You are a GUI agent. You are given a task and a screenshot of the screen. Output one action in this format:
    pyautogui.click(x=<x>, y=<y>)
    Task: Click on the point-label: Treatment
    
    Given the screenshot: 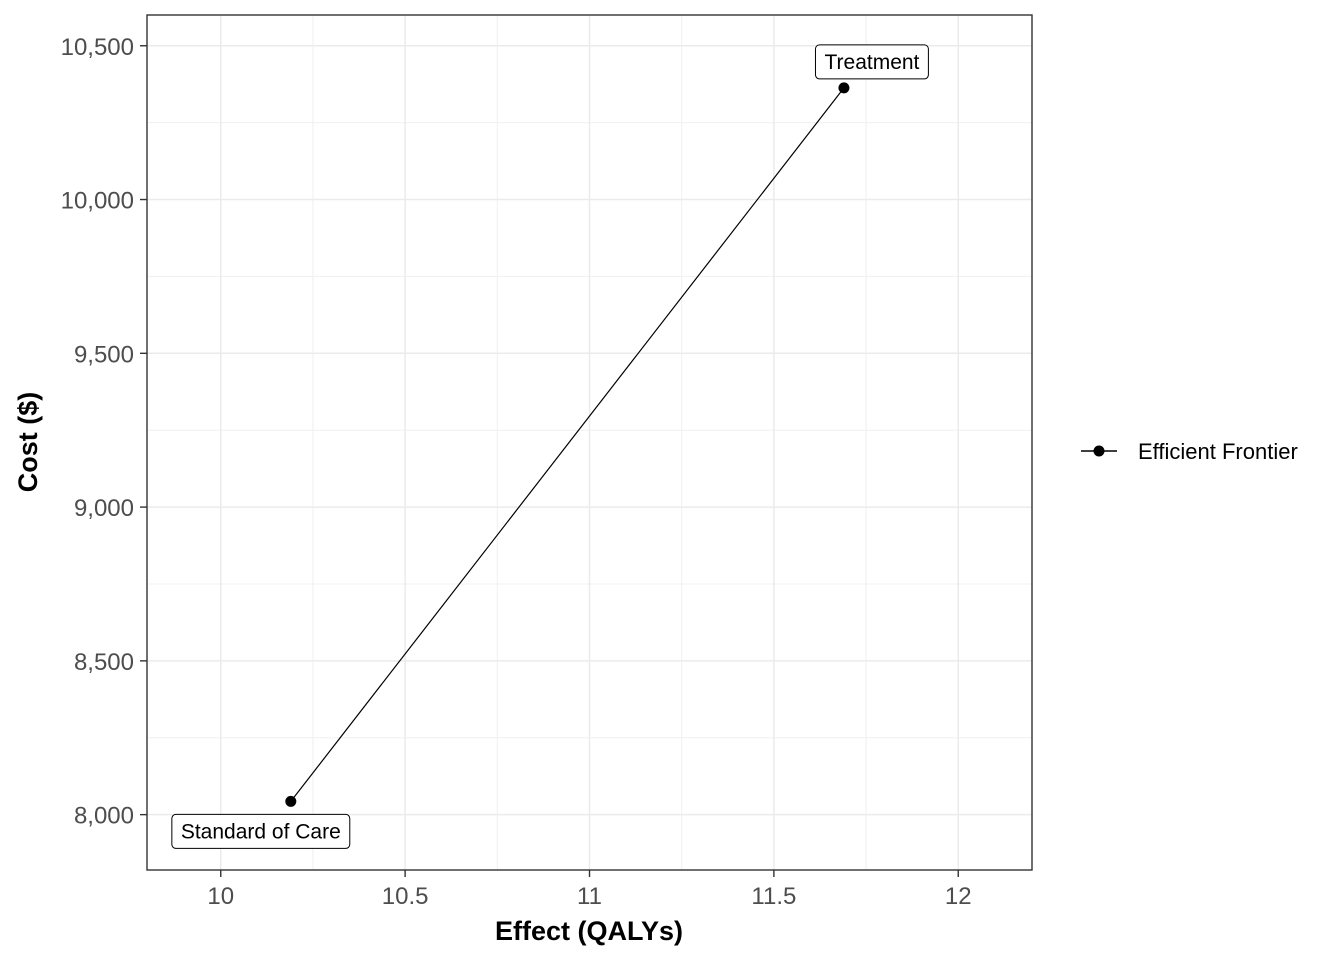 What is the action you would take?
    pyautogui.click(x=871, y=62)
    